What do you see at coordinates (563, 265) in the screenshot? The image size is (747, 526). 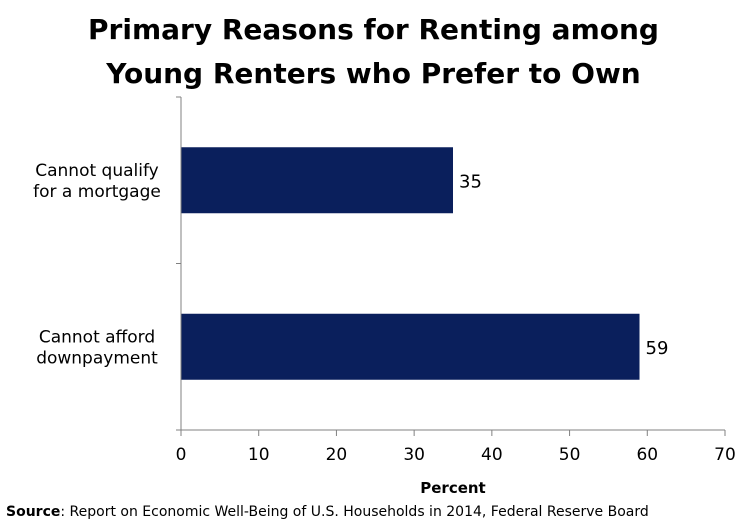 I see `data-labels: 35 59` at bounding box center [563, 265].